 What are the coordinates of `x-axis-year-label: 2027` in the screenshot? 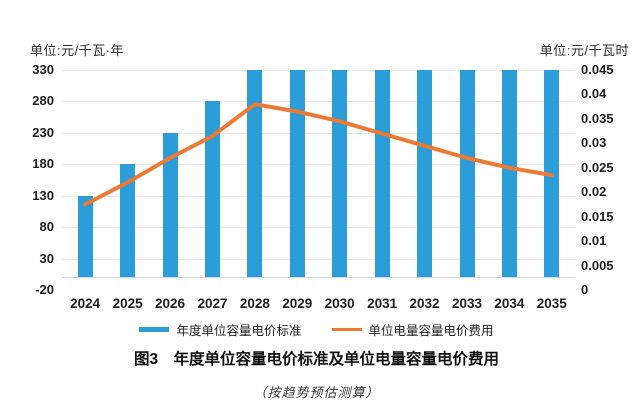 It's located at (212, 303).